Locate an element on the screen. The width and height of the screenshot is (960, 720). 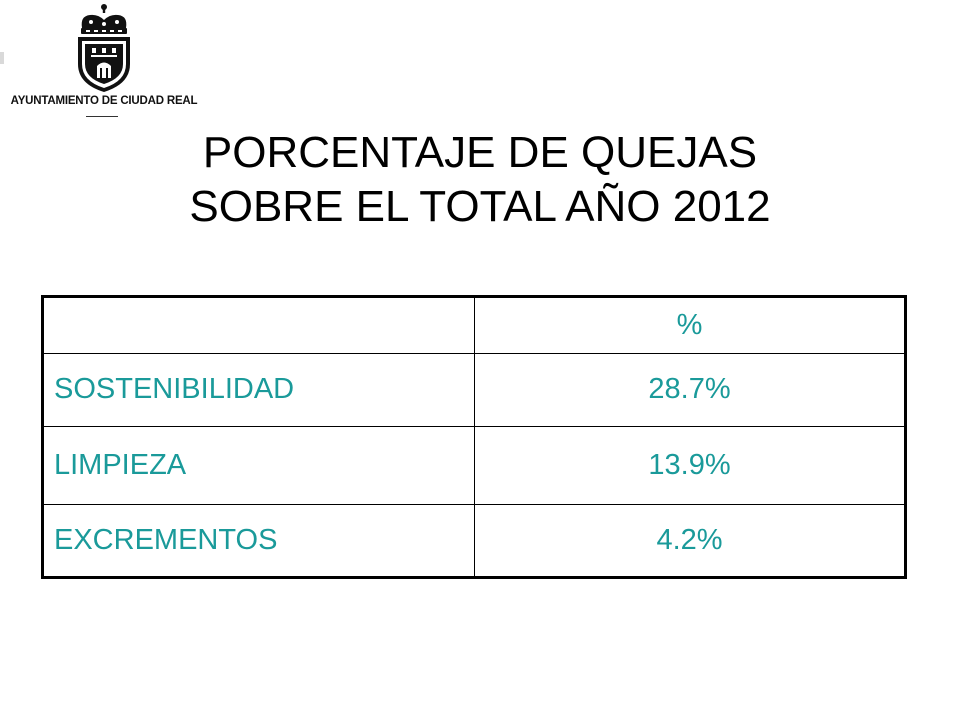
row-label: EXCREMENTOS is located at coordinates (258, 541).